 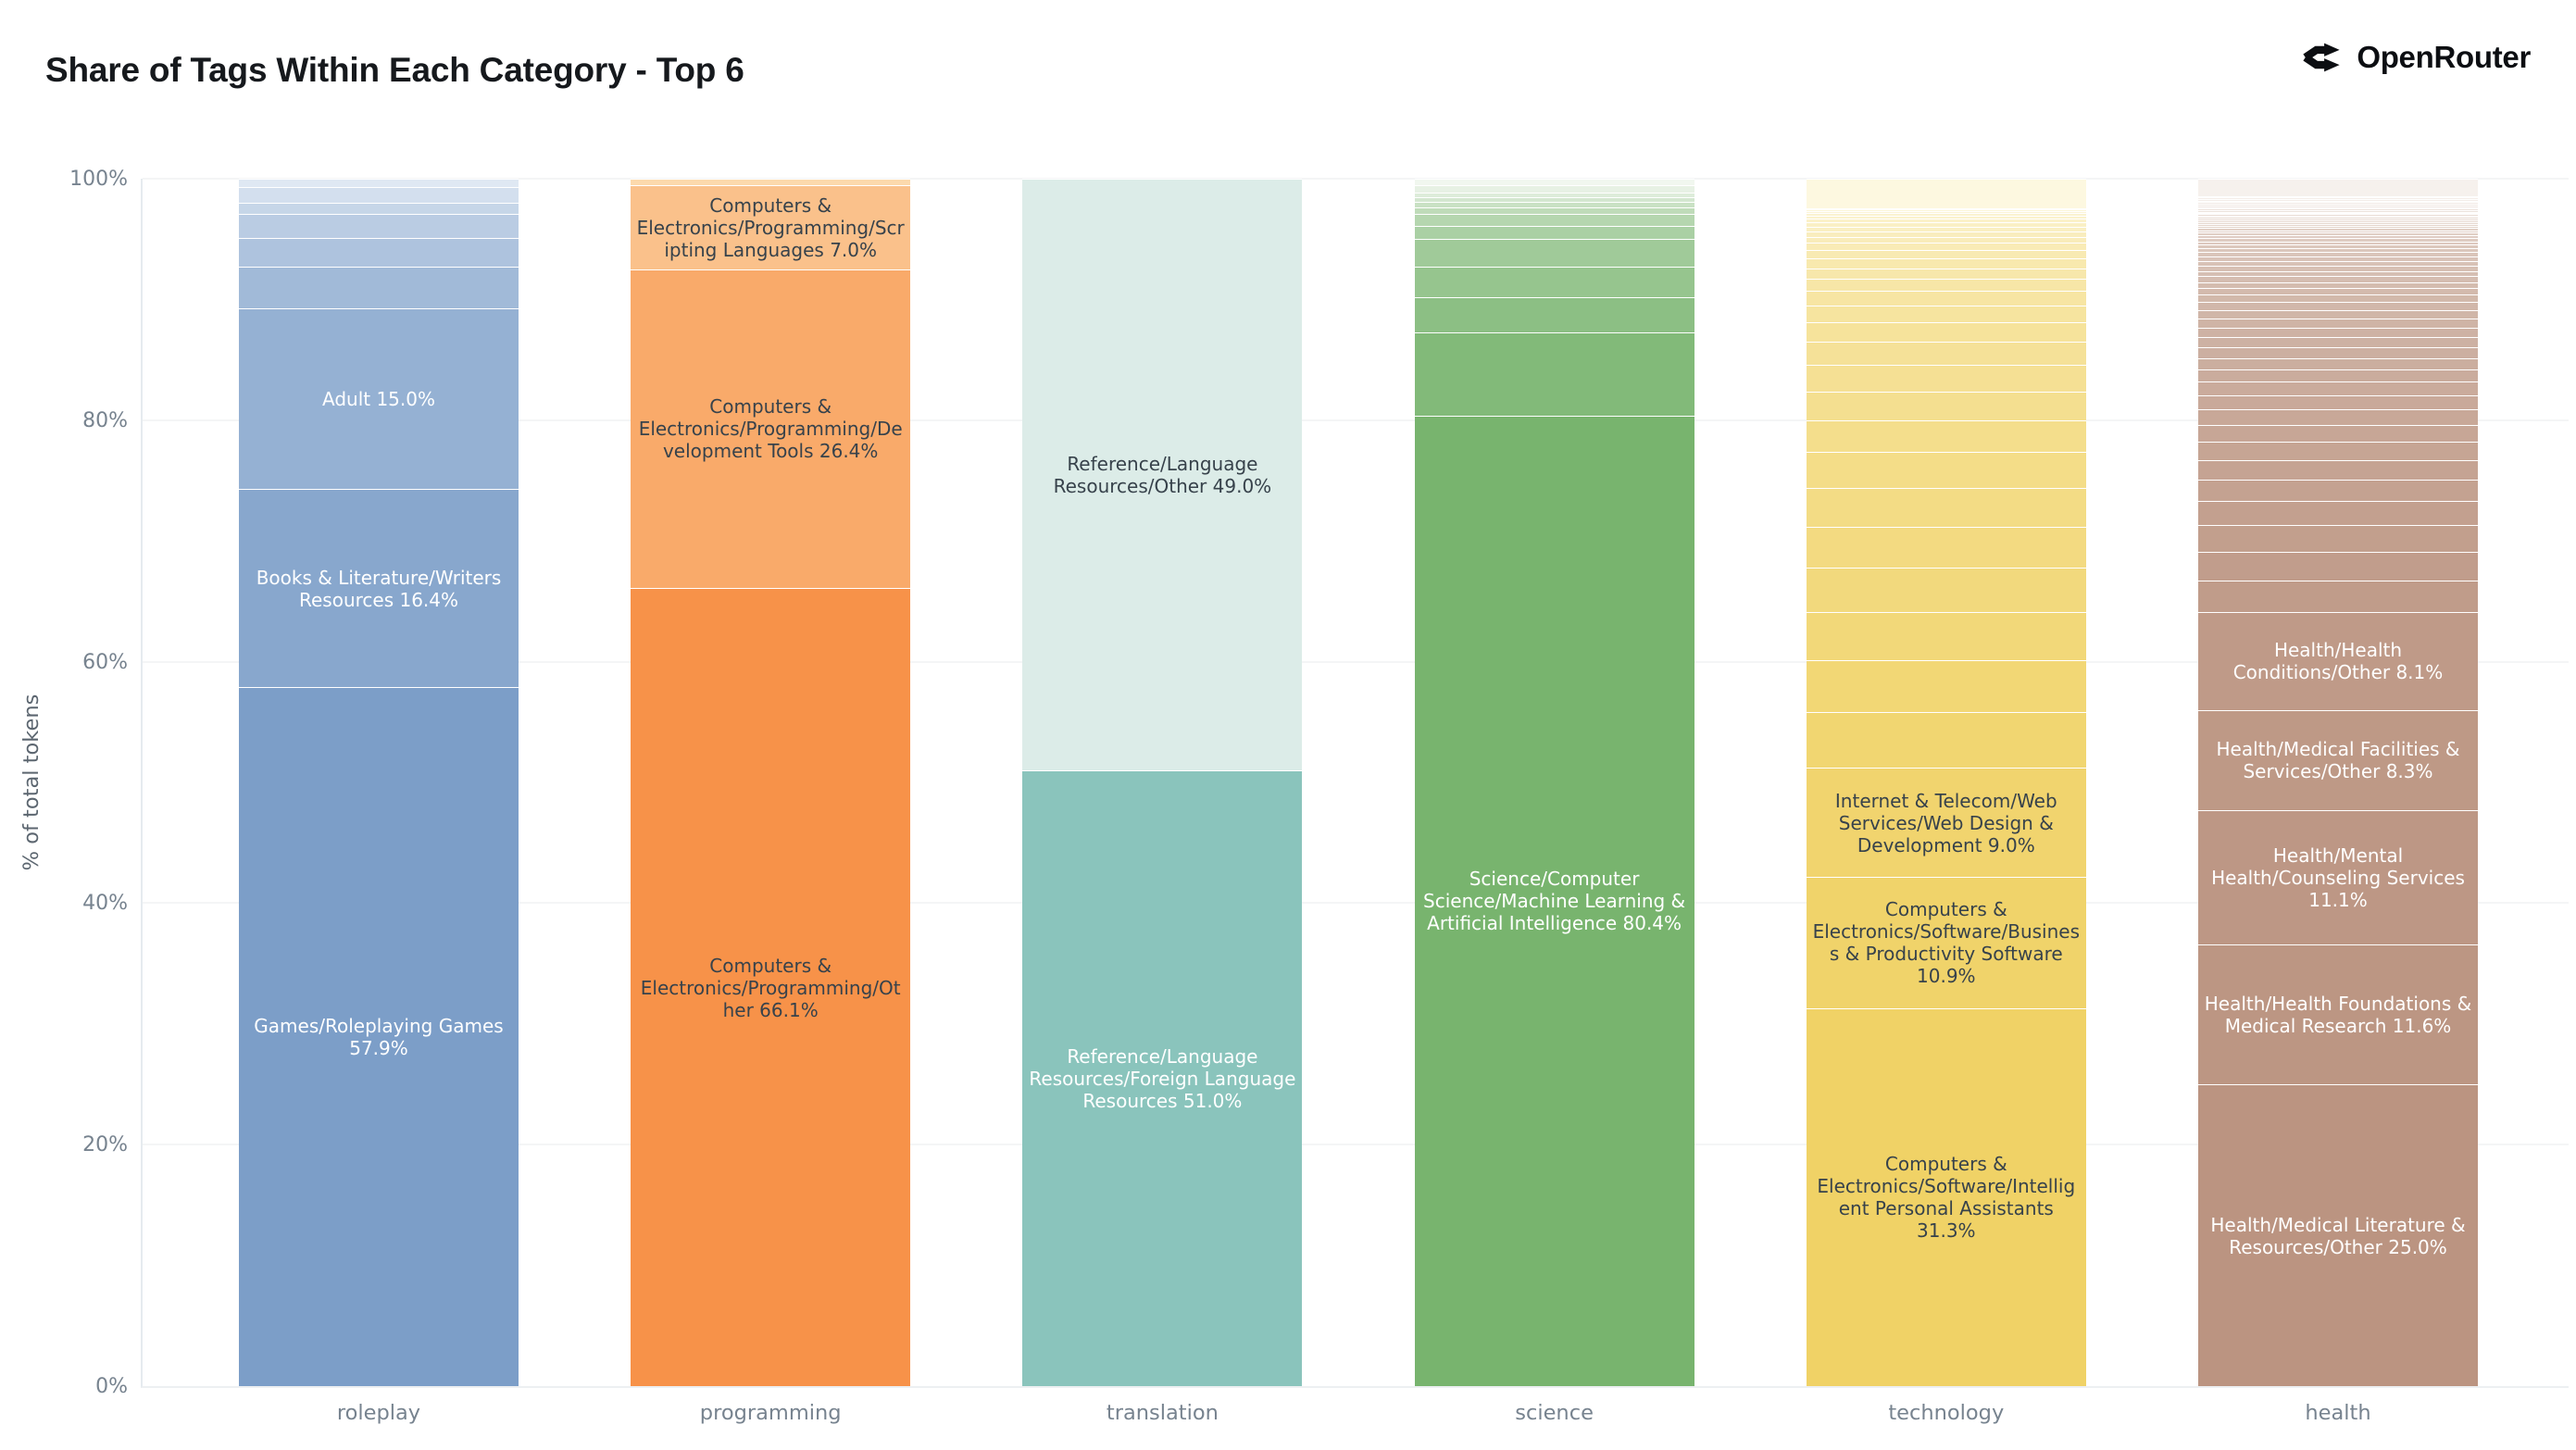 What do you see at coordinates (32, 782) in the screenshot?
I see `y-axis-title: % of total tokens` at bounding box center [32, 782].